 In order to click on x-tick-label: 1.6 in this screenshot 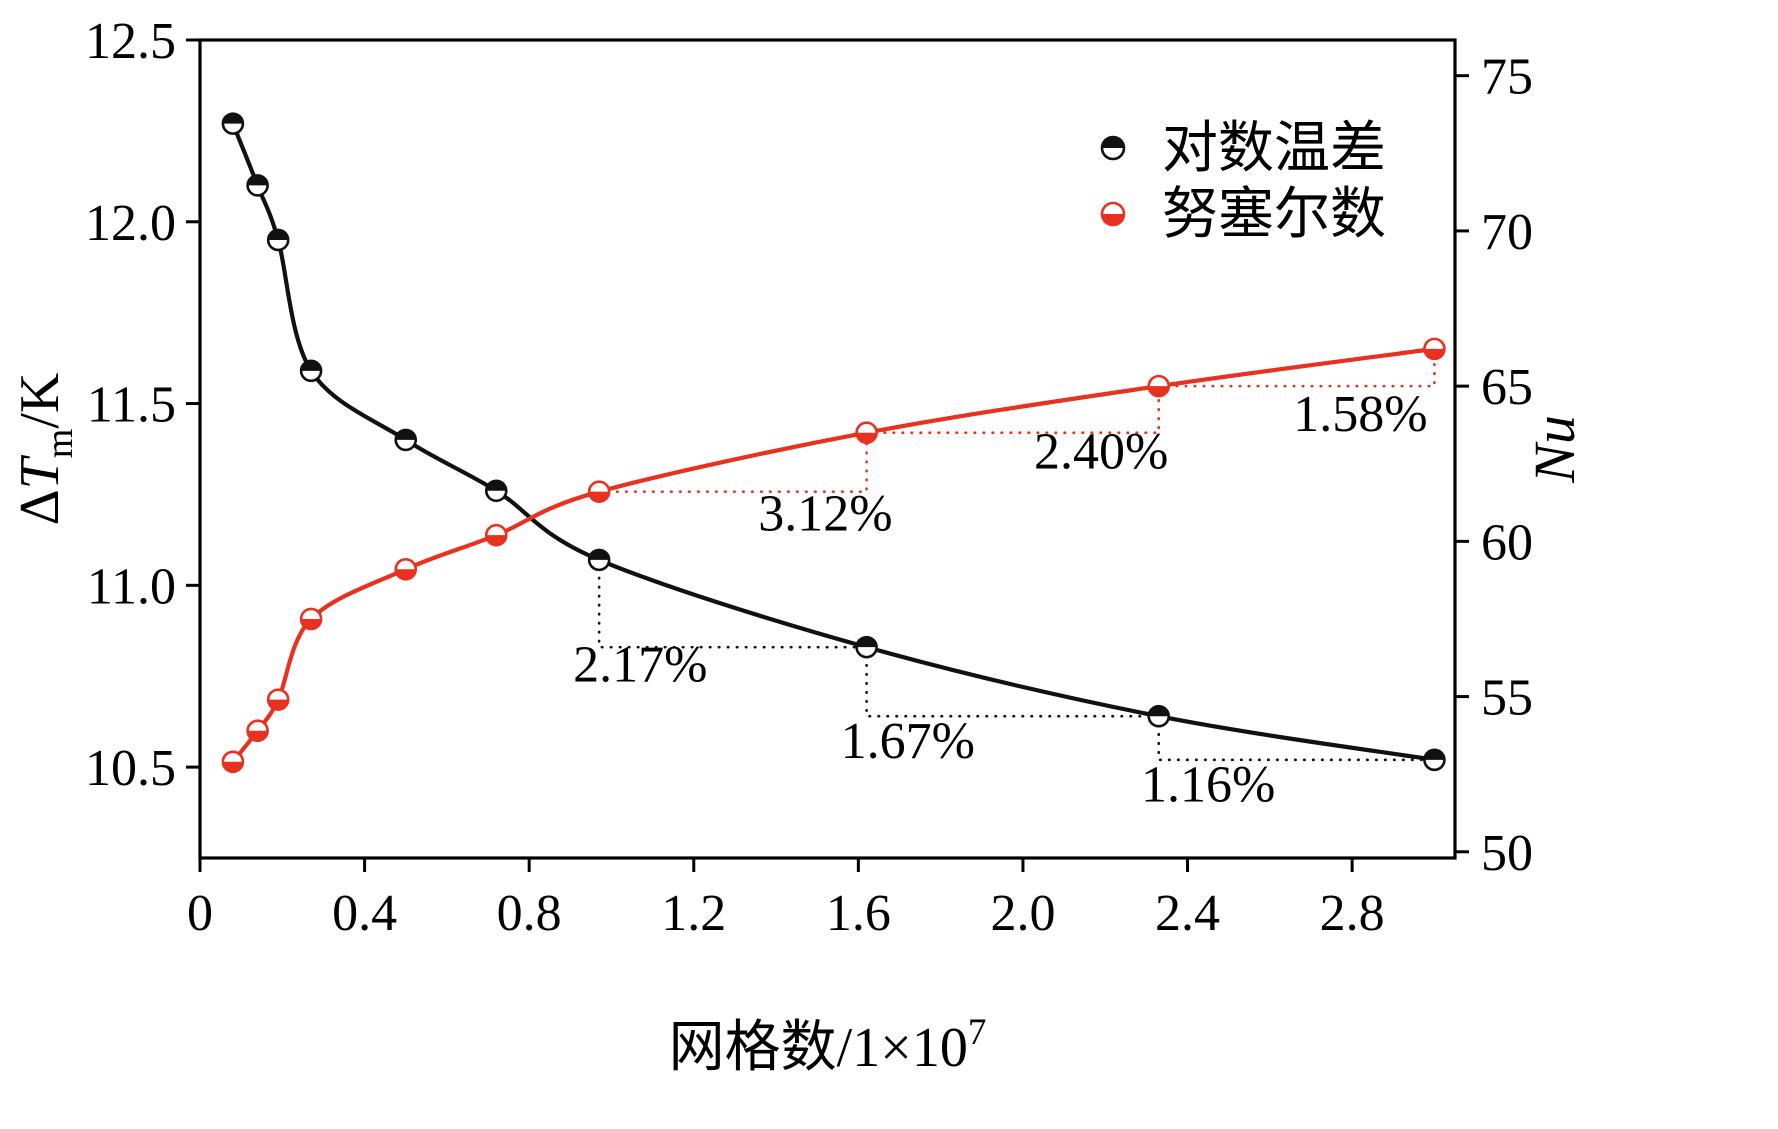, I will do `click(858, 913)`.